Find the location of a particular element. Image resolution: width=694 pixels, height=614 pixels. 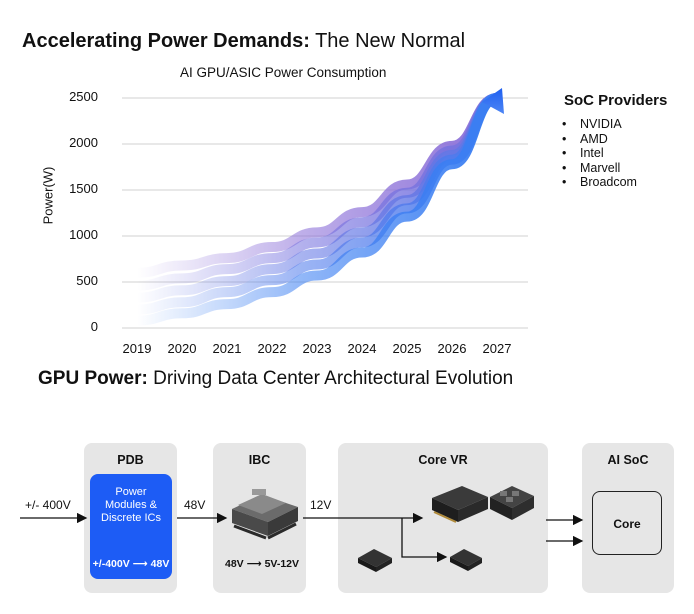

soc-providers-title: SoC Providers is located at coordinates (616, 100).